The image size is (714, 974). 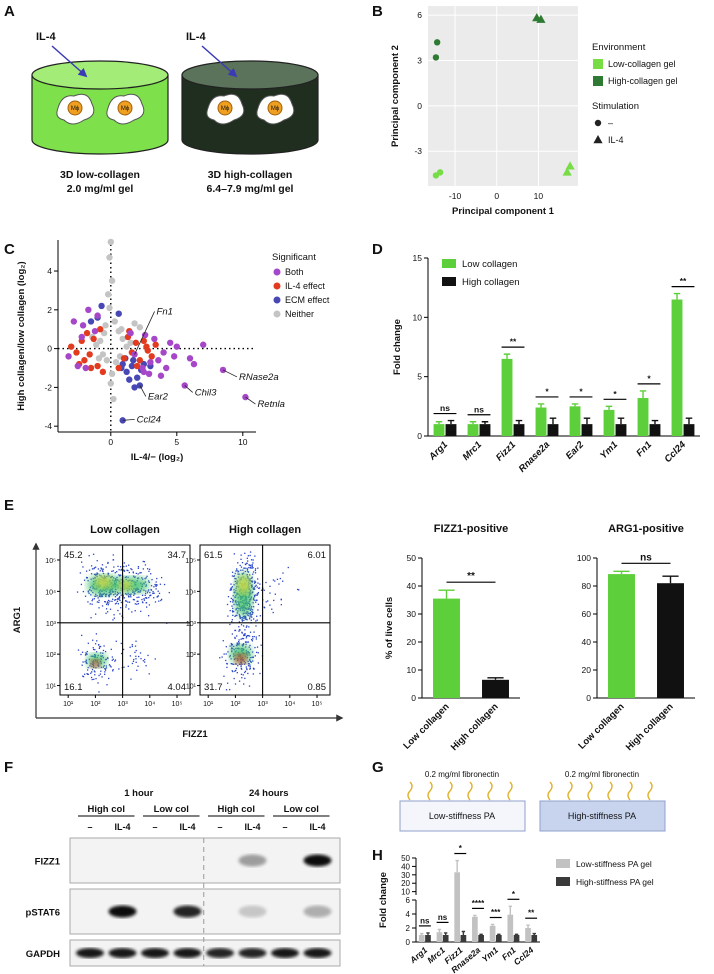 I want to click on significance-label: **, so click(x=513, y=342).